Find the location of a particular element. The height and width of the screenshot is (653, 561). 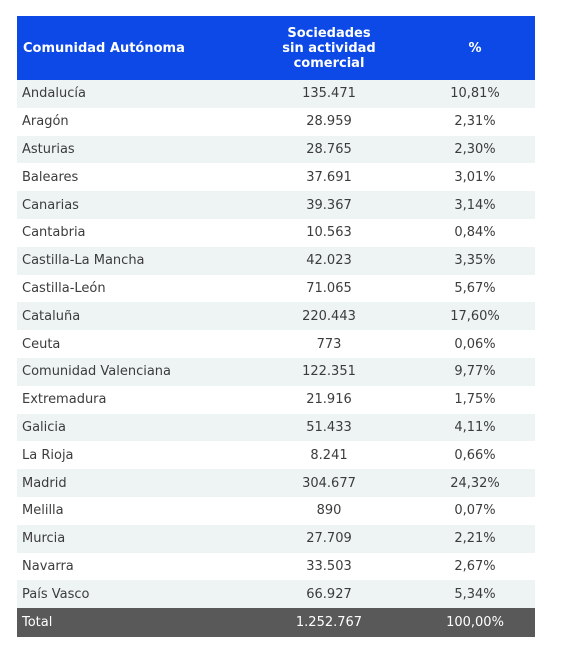

percent-cell: 9,77% is located at coordinates (475, 371).